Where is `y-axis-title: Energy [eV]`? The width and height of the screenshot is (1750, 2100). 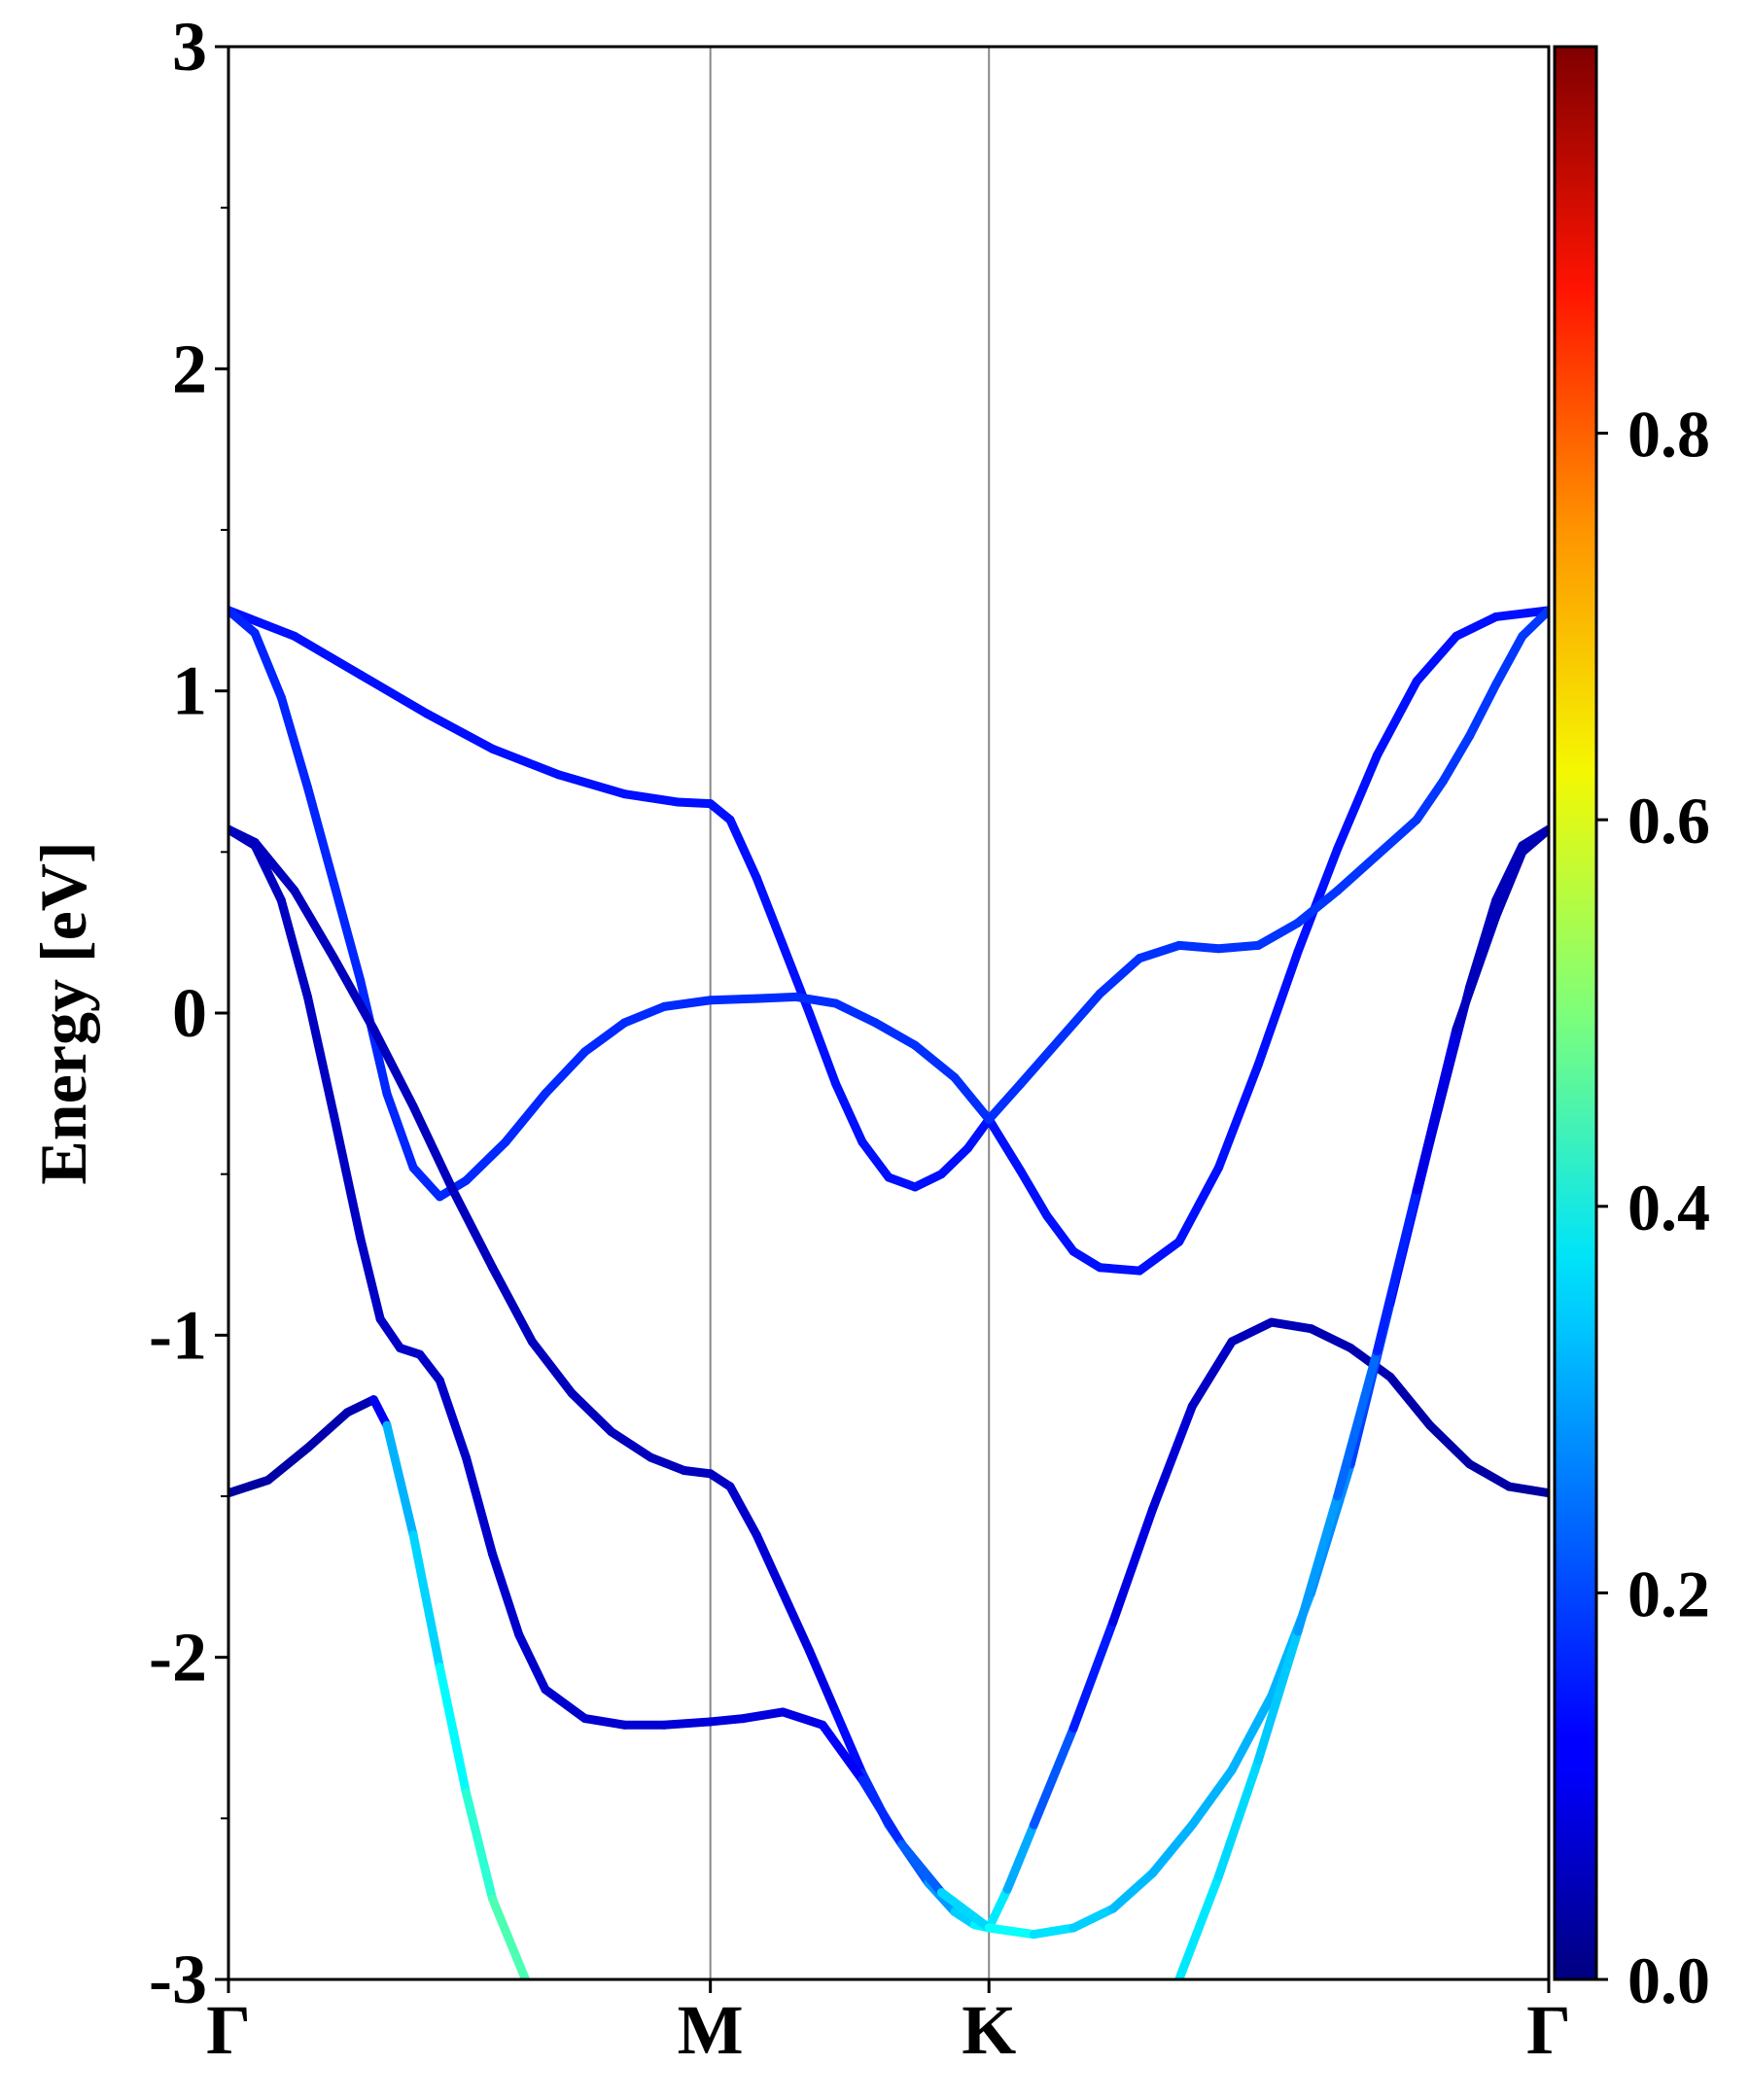 y-axis-title: Energy [eV] is located at coordinates (63, 1012).